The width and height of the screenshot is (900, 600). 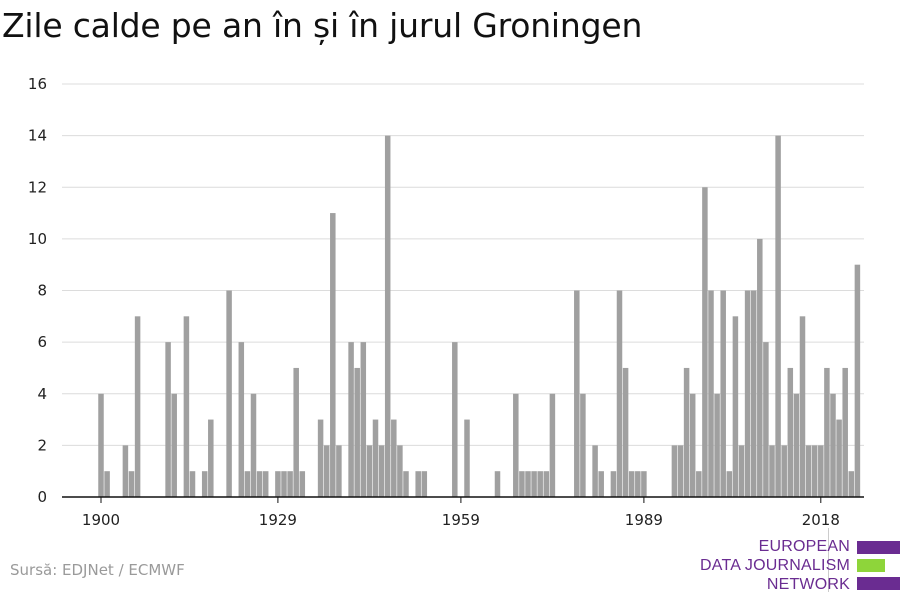 What do you see at coordinates (37, 187) in the screenshot?
I see `y-tick-label: 12` at bounding box center [37, 187].